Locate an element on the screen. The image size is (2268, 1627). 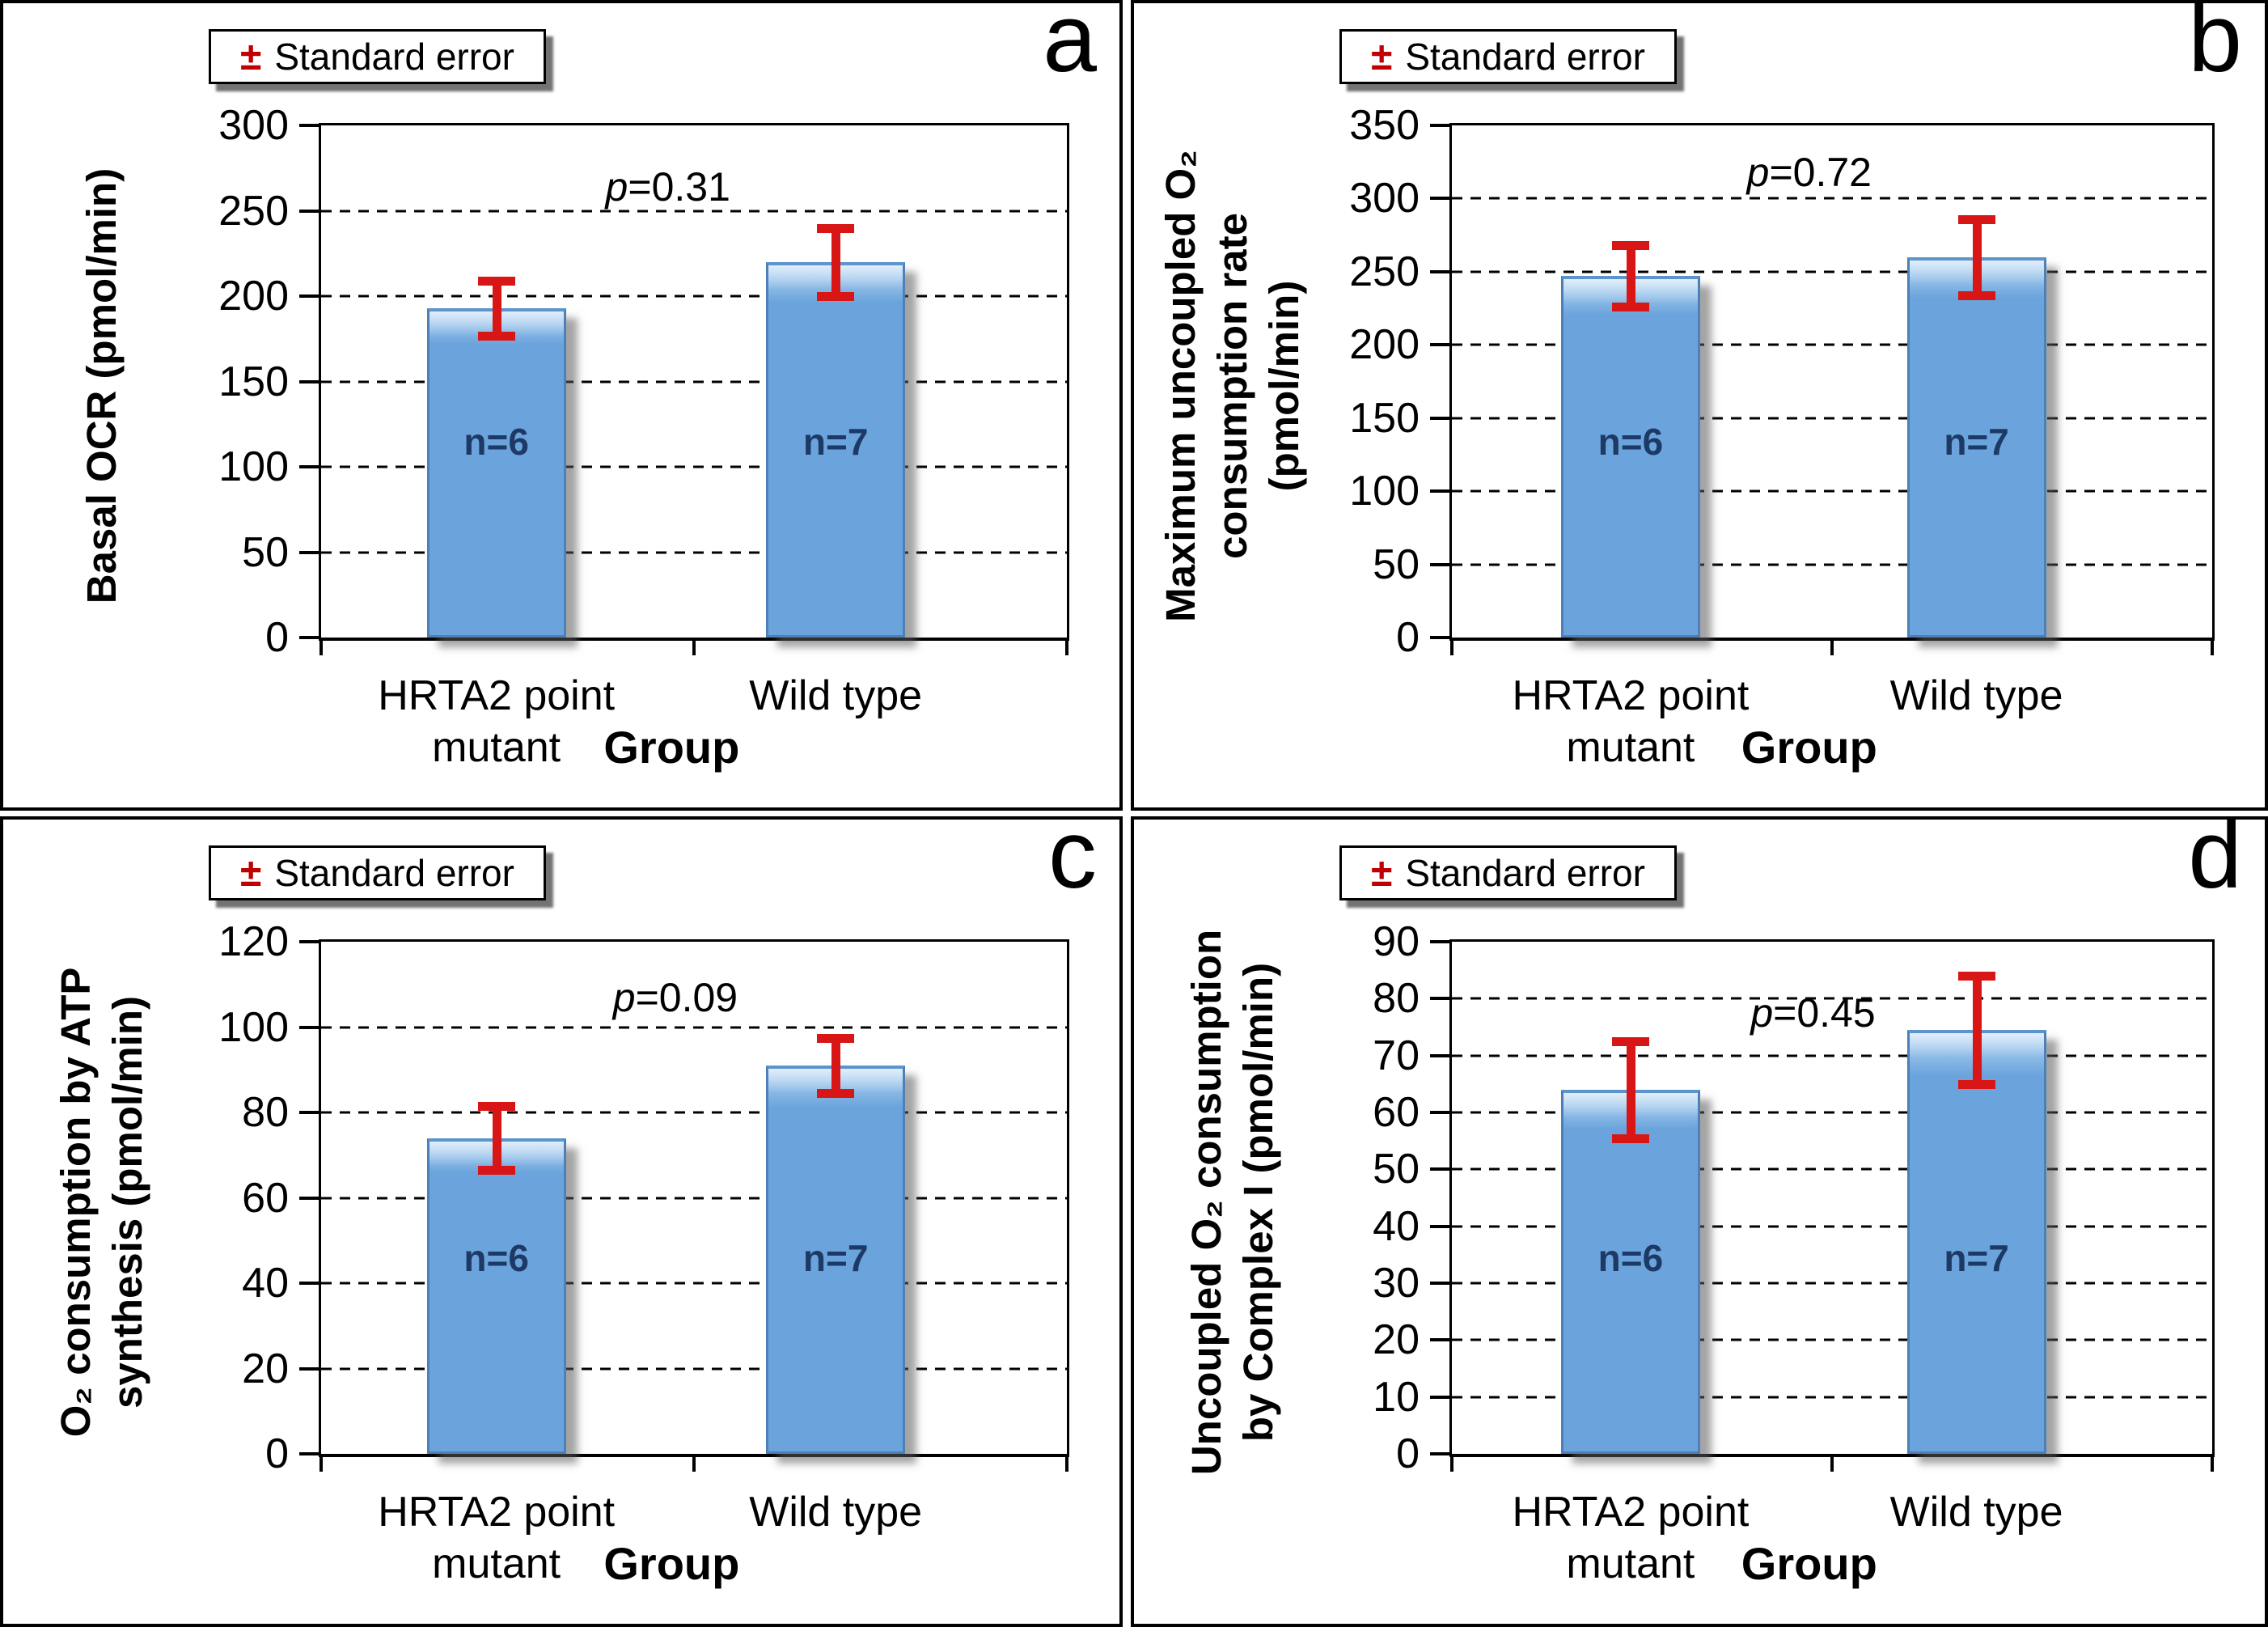
y-tick-label: 30 is located at coordinates (1397, 1283).